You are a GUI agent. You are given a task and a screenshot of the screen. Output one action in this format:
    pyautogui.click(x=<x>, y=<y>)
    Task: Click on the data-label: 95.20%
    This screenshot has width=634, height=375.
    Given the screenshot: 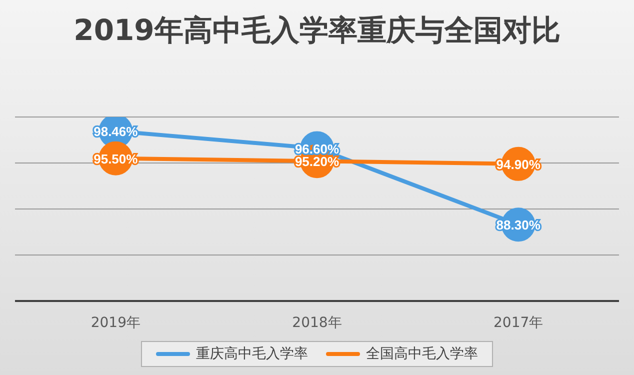 What is the action you would take?
    pyautogui.click(x=317, y=162)
    